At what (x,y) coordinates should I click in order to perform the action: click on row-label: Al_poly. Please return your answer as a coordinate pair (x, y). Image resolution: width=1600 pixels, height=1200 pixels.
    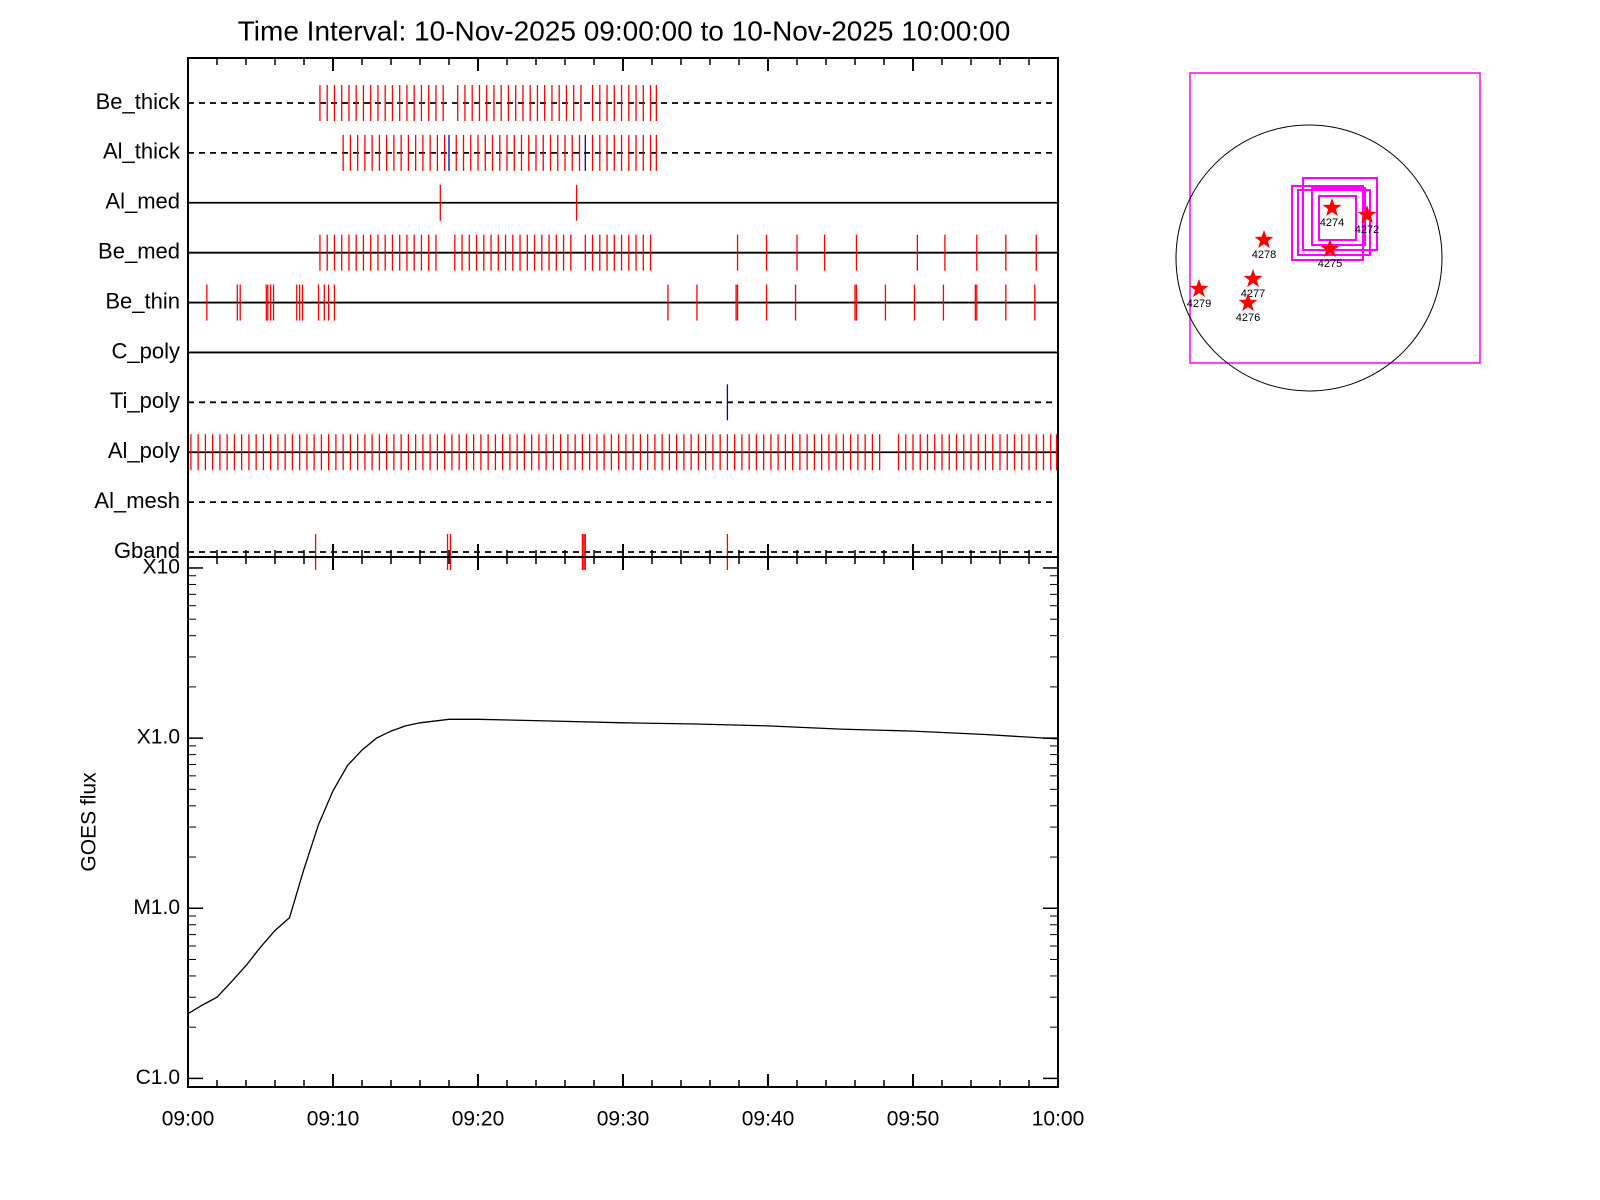
    Looking at the image, I should click on (144, 450).